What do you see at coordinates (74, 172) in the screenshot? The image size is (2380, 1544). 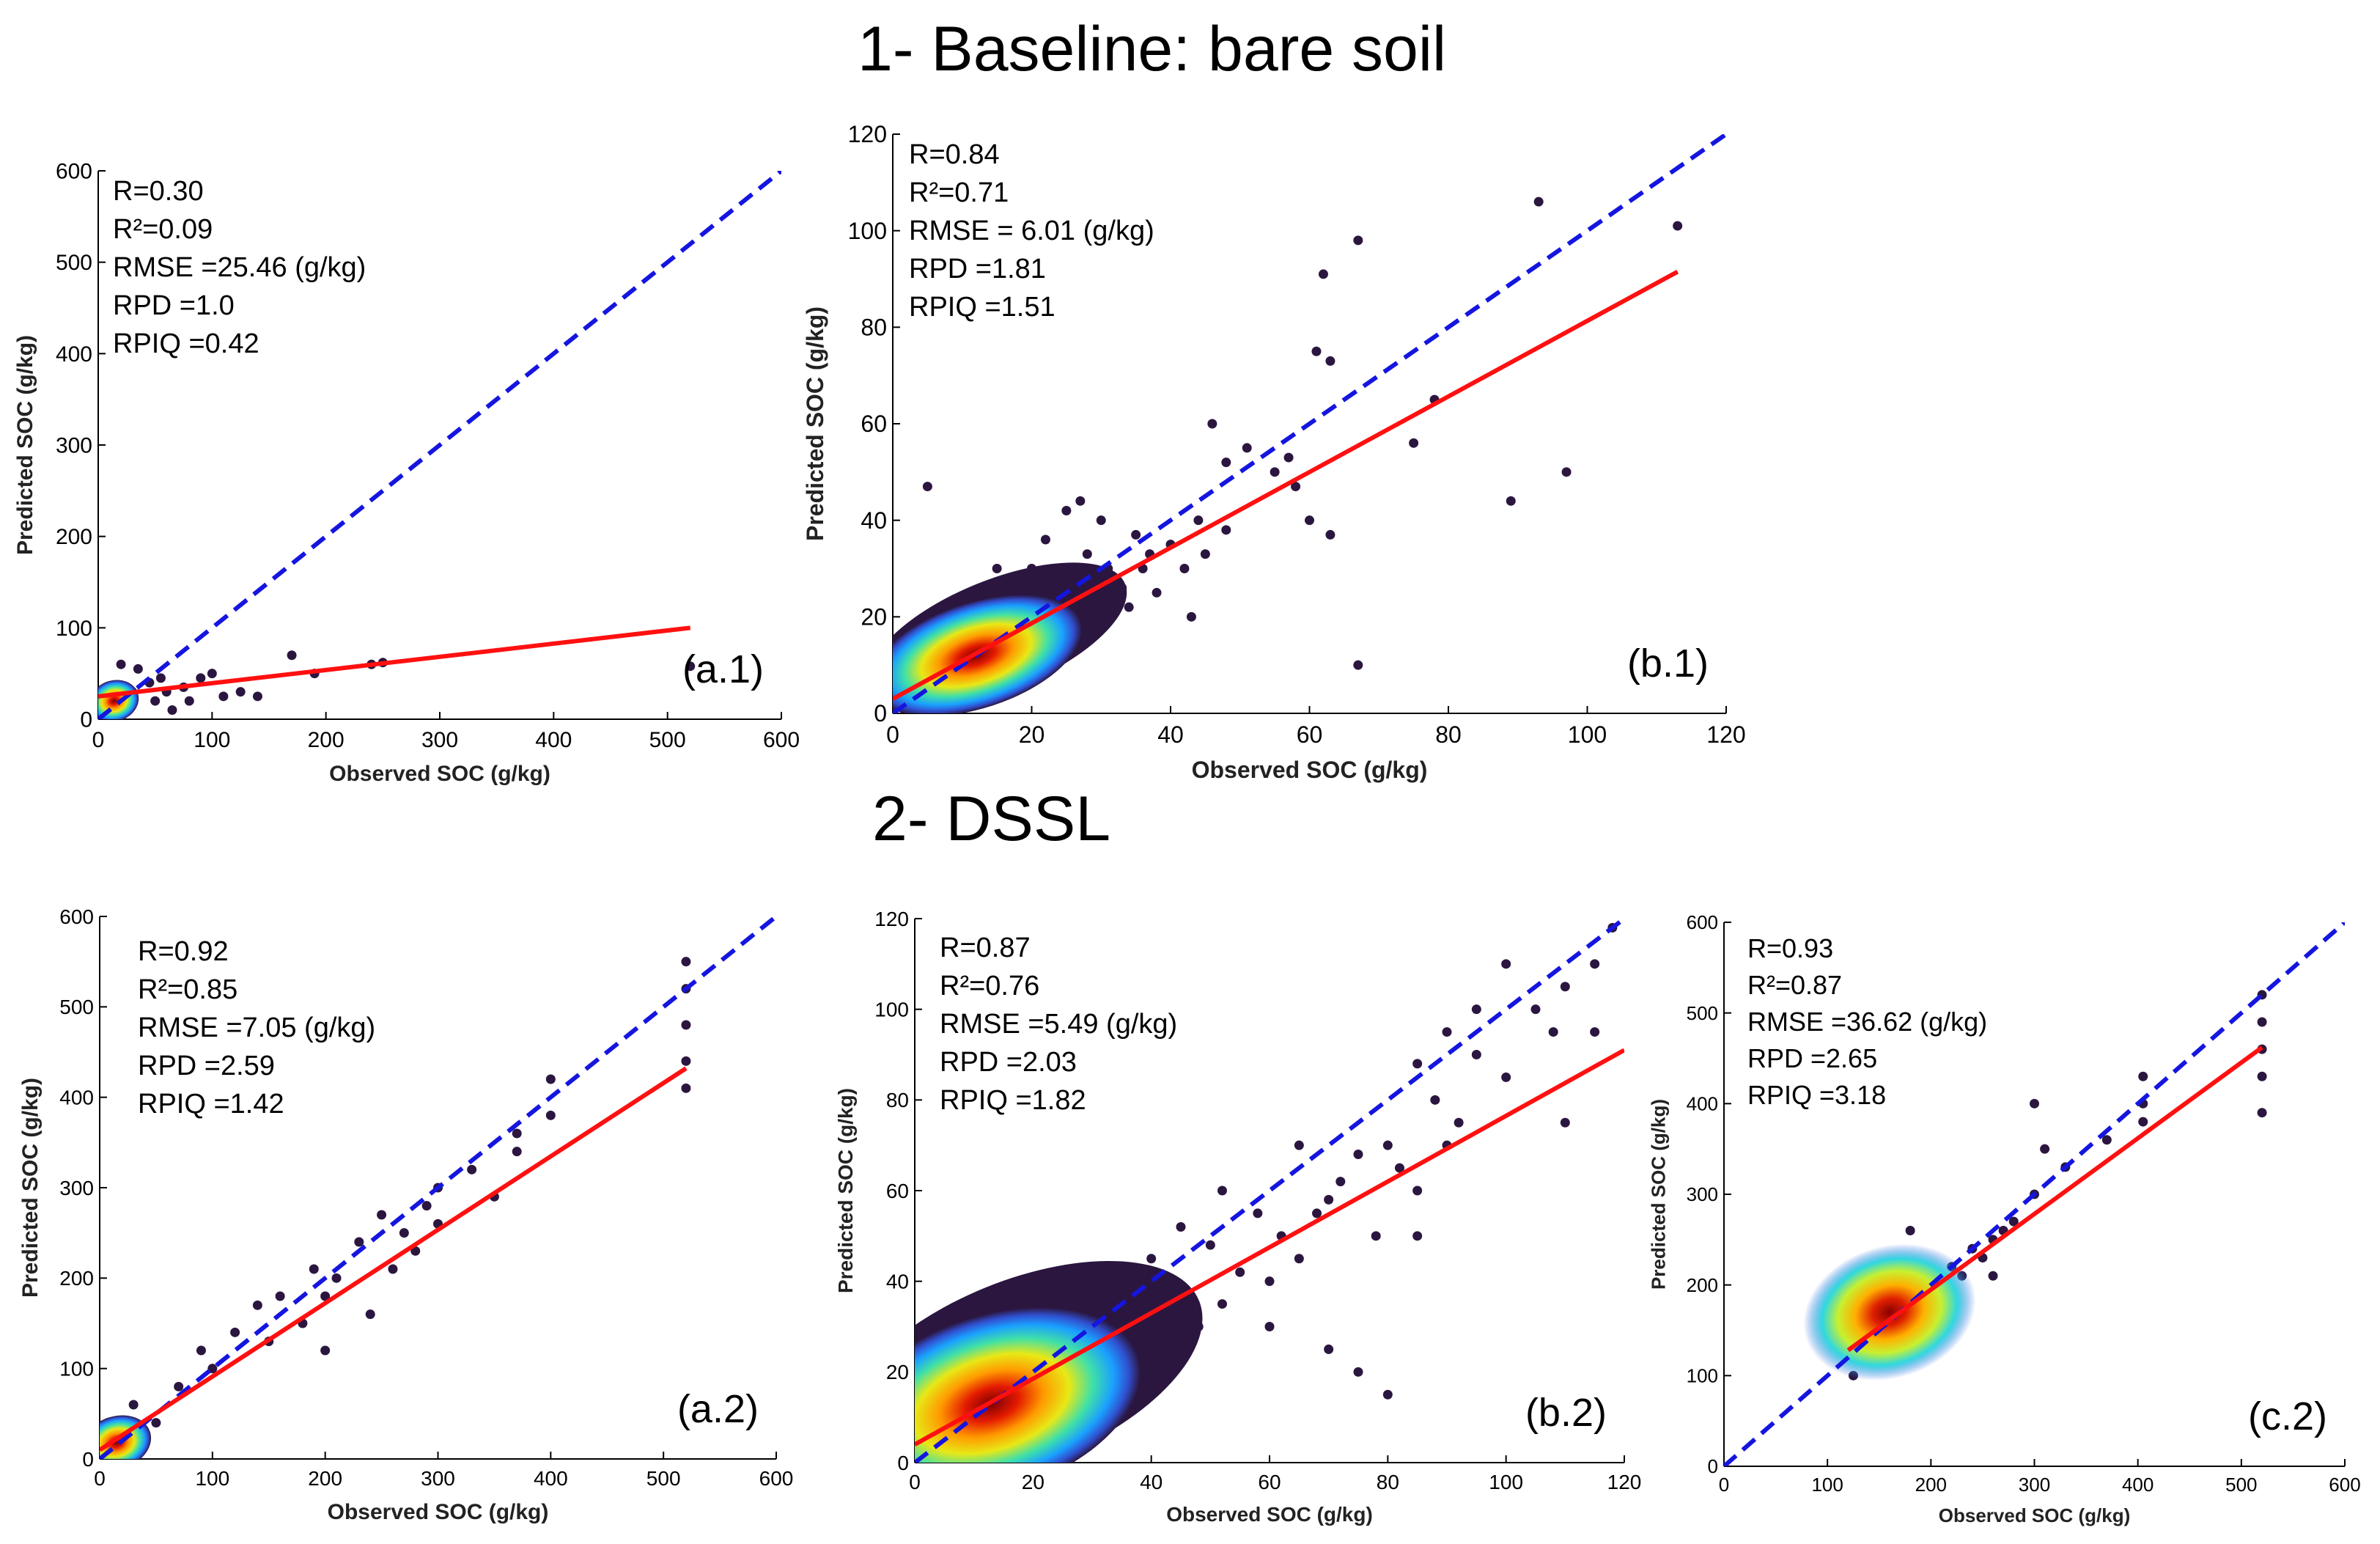 I see `y-tick-label: 600` at bounding box center [74, 172].